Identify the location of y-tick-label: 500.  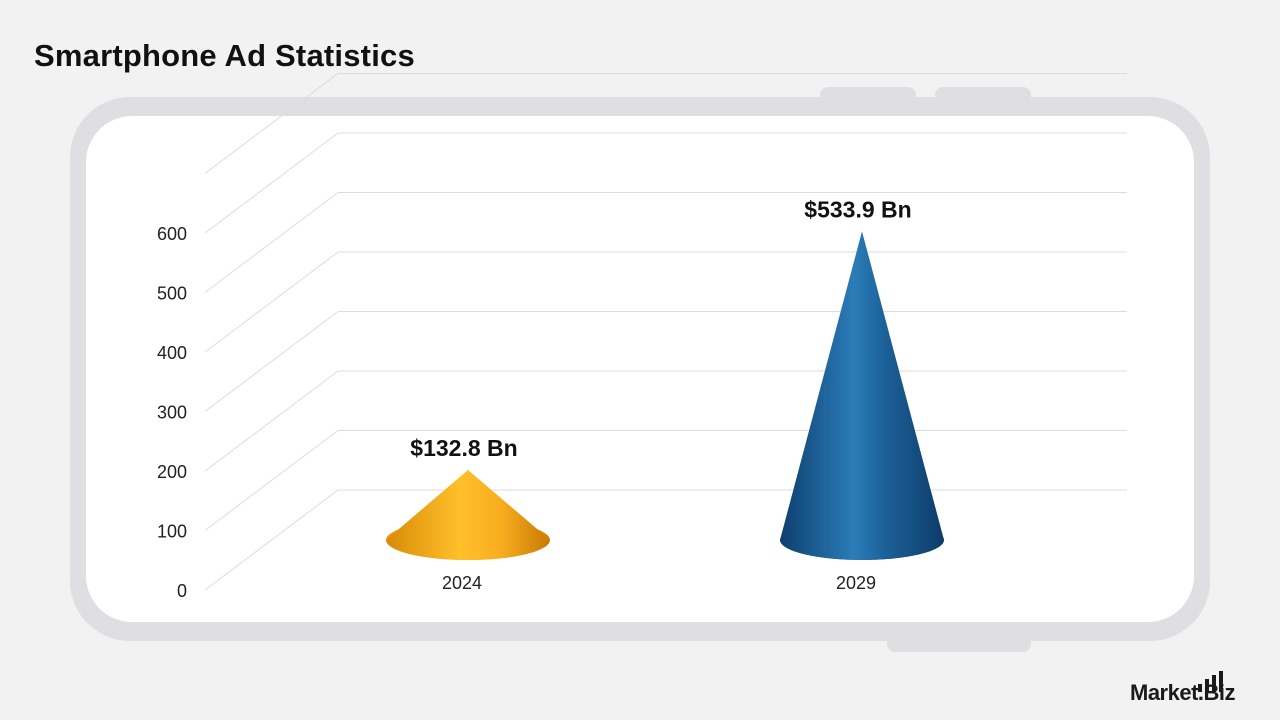
(172, 294).